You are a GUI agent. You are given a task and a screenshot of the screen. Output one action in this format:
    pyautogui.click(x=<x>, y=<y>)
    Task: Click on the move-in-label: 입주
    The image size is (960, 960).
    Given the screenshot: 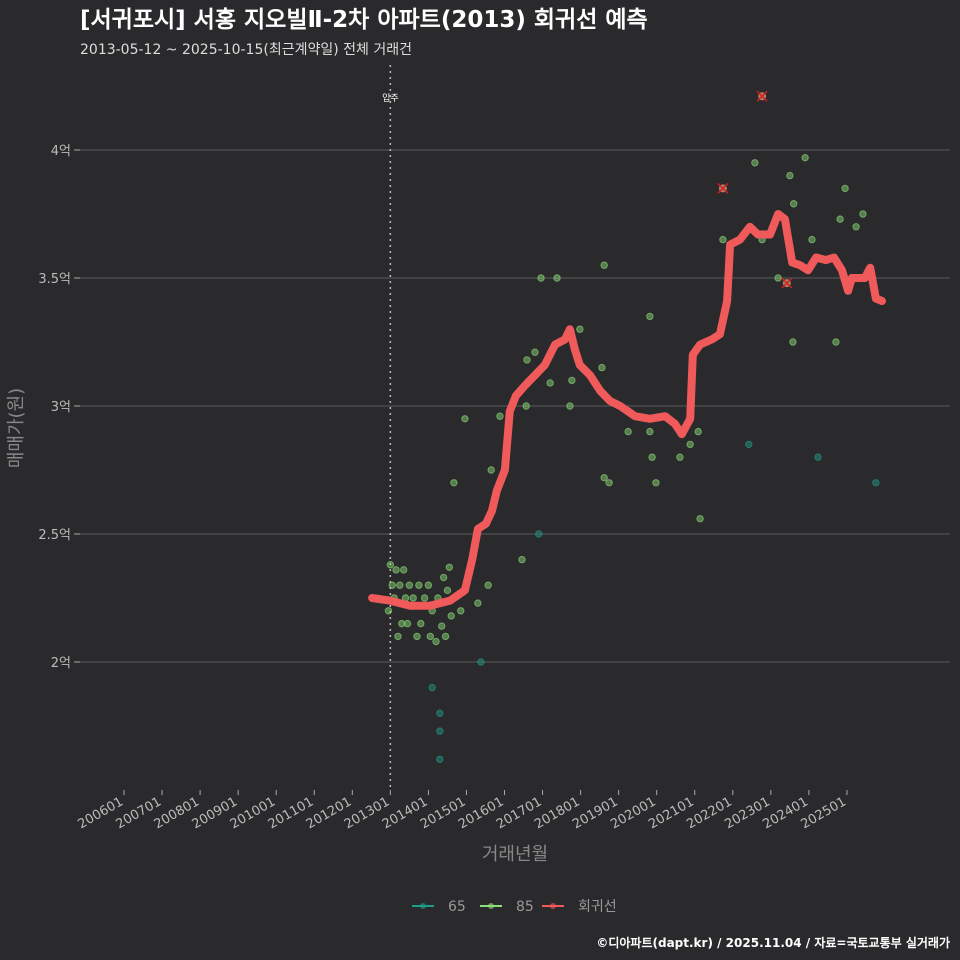 What is the action you would take?
    pyautogui.click(x=390, y=98)
    